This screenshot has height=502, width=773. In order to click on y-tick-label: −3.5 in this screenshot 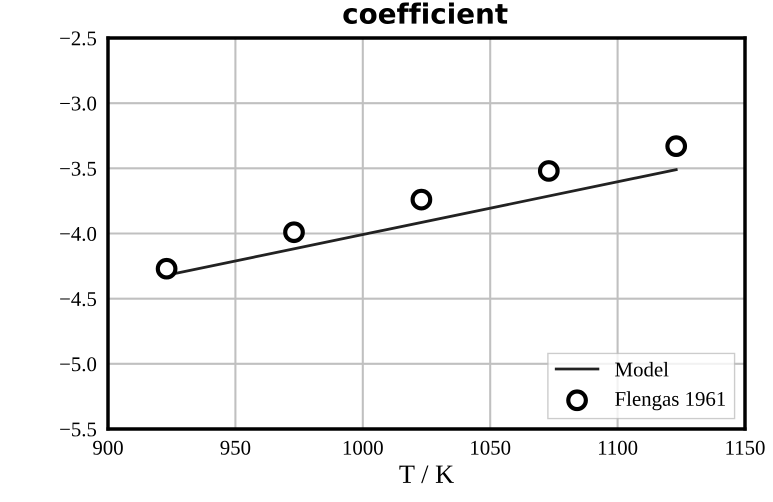, I will do `click(78, 169)`.